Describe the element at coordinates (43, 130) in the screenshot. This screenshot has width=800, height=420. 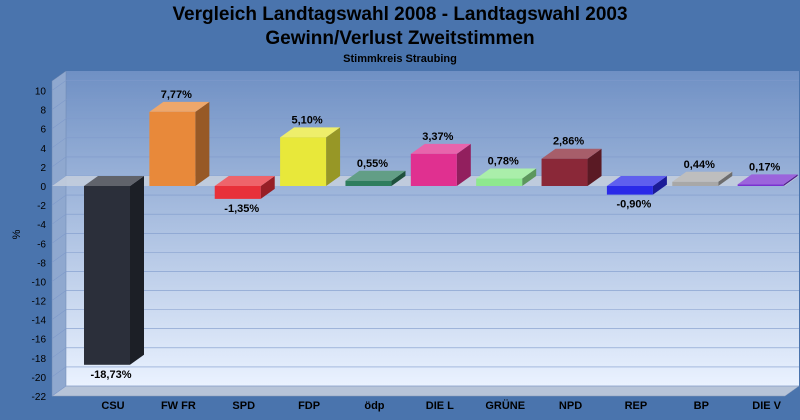
I see `y-tick-label: 6` at that location.